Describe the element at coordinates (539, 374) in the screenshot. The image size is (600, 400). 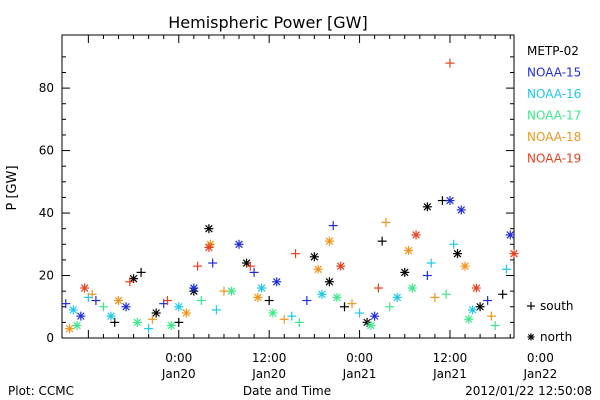
I see `x-tick-date-label: Jan22` at that location.